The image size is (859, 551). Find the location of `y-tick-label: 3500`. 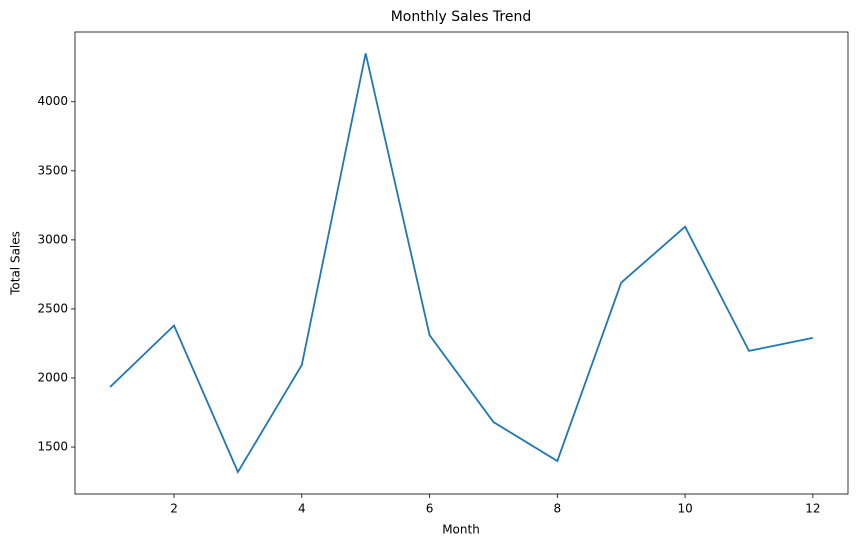

y-tick-label: 3500 is located at coordinates (52, 170).